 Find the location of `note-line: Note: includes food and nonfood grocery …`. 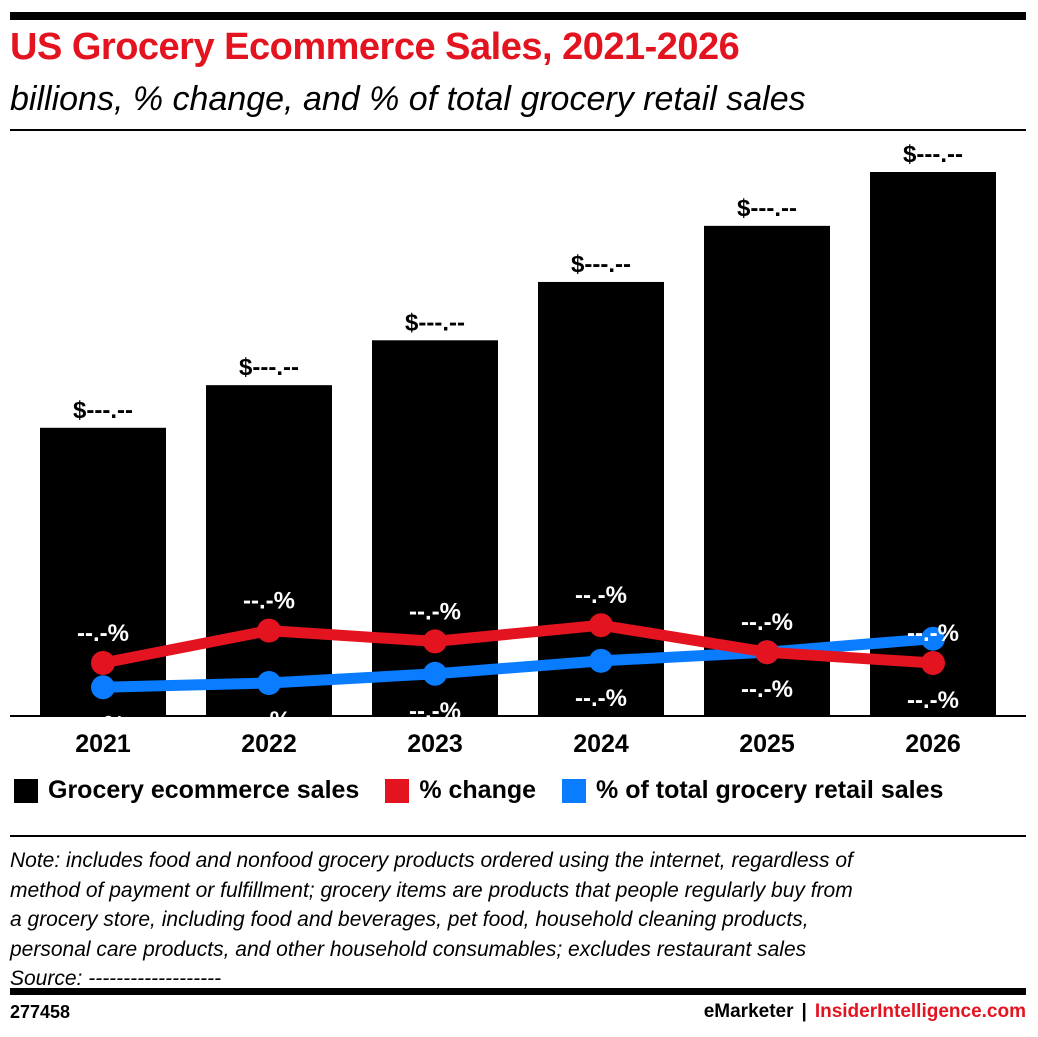

note-line: Note: includes food and nonfood grocery … is located at coordinates (431, 860).